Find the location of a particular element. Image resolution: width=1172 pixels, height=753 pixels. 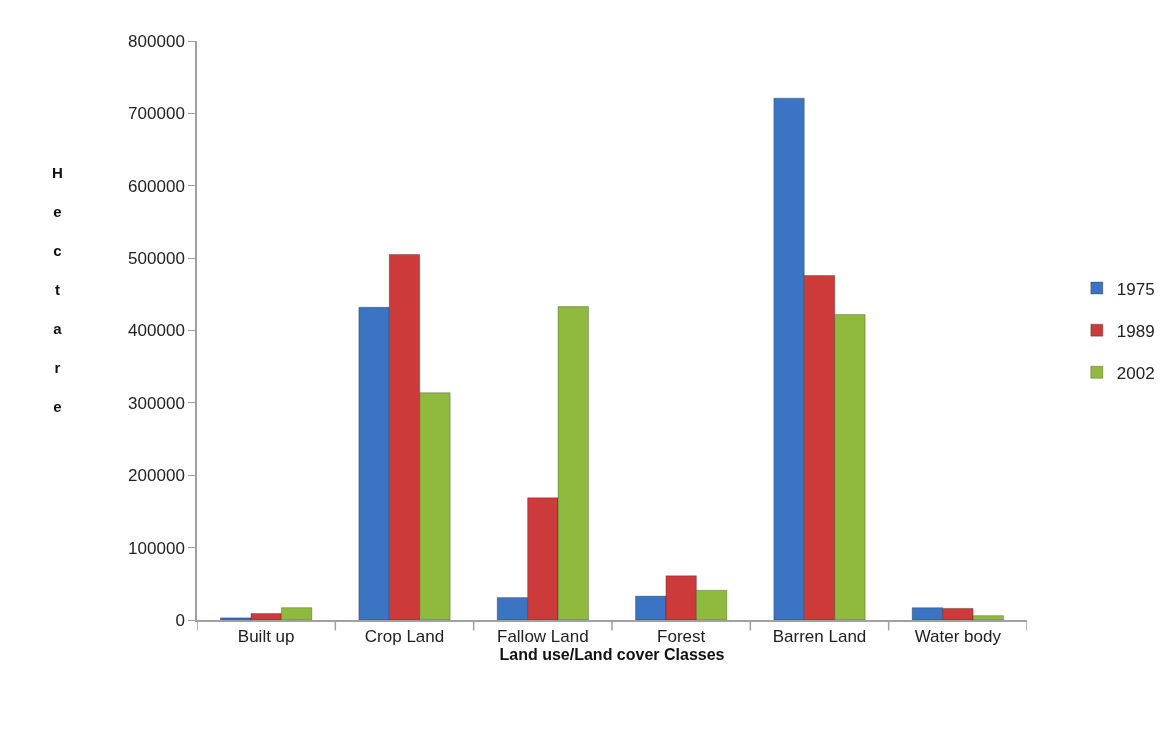

y-tick-label: 300000 is located at coordinates (156, 403).